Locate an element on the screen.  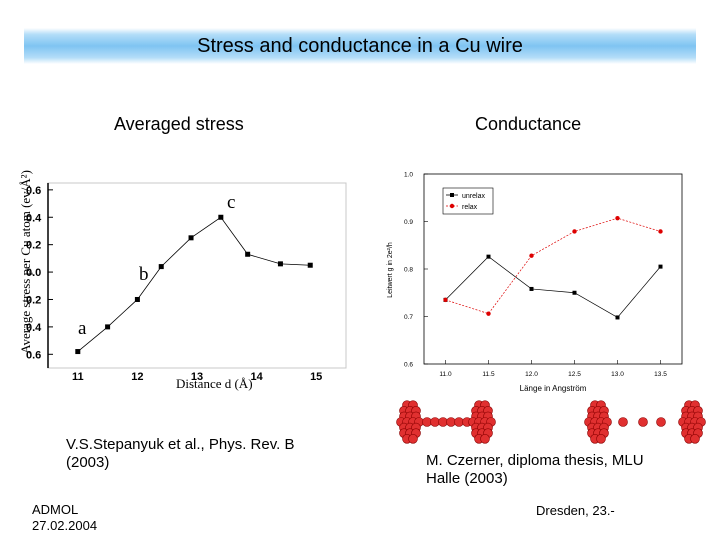
stress-x-tick-label: 11 is located at coordinates (78, 377).